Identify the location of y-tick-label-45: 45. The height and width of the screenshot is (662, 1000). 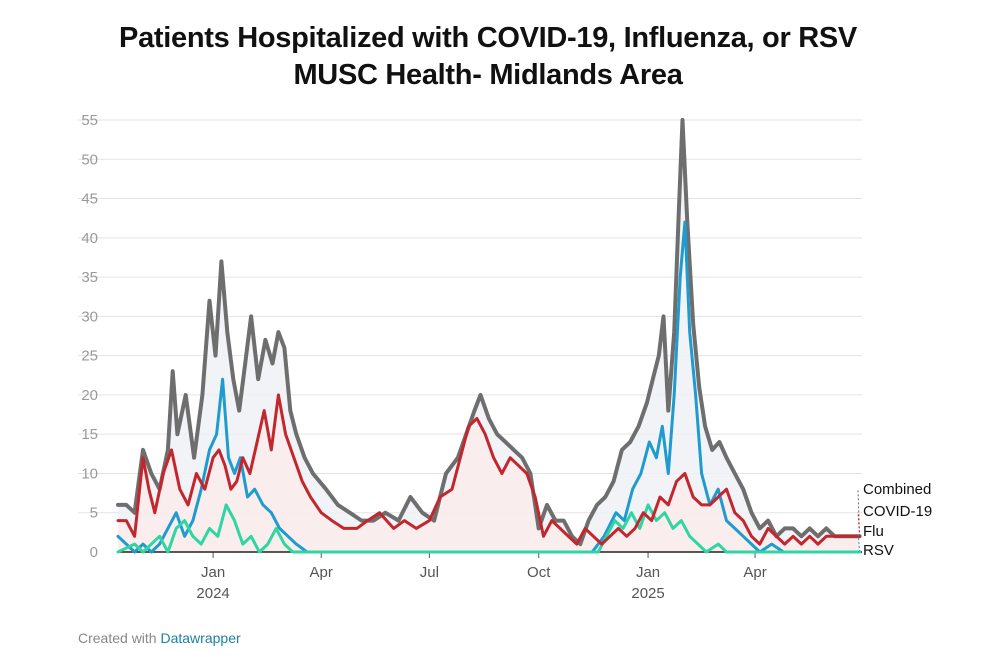
(89, 199).